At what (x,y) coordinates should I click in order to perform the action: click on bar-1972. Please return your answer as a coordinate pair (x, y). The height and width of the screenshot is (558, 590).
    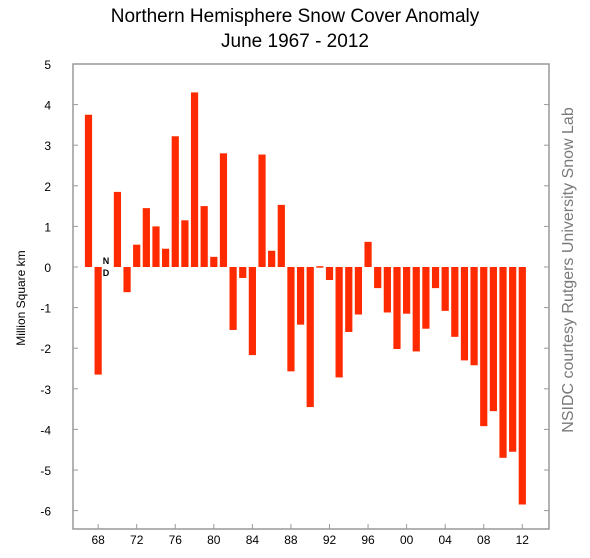
    Looking at the image, I should click on (137, 255).